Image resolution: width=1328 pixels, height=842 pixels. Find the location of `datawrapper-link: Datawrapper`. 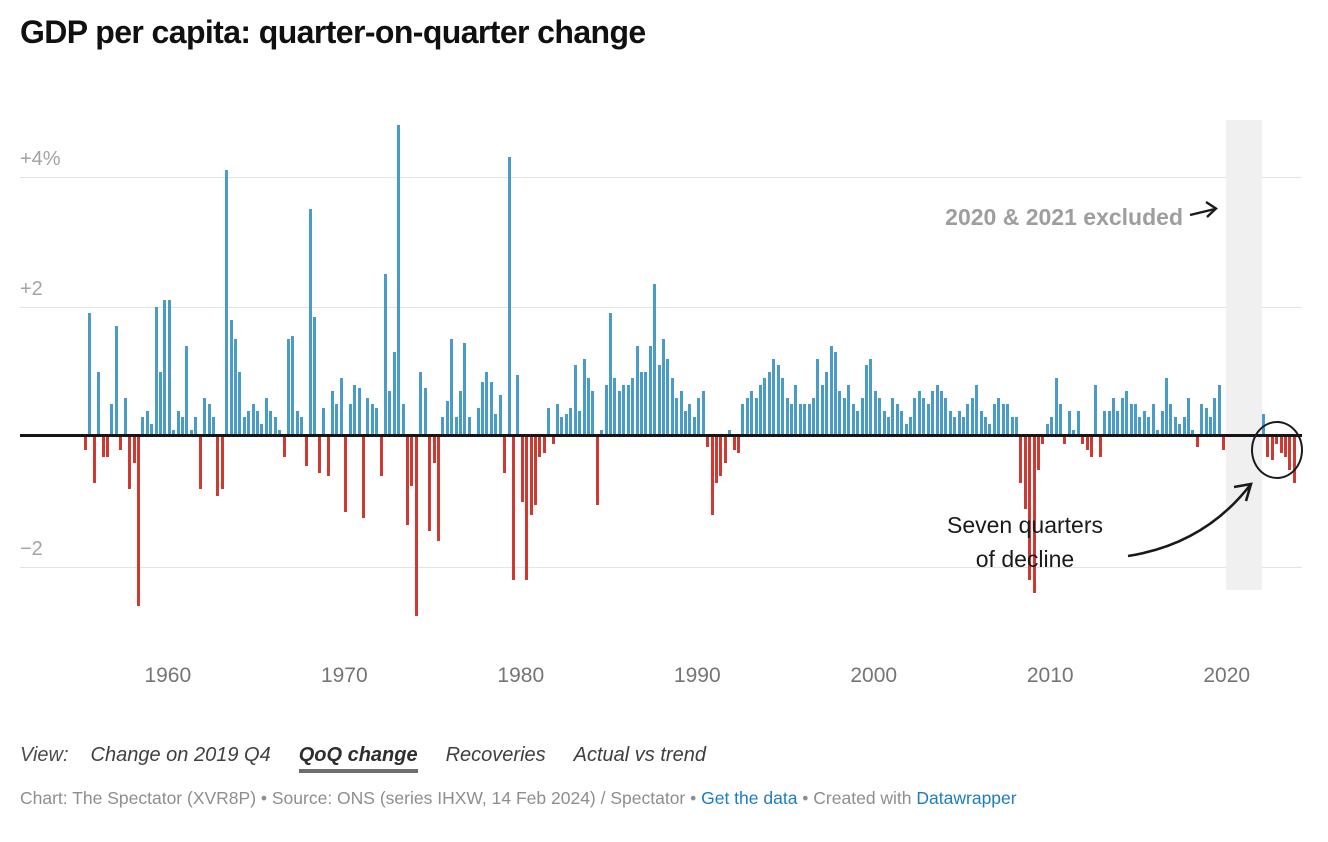

datawrapper-link: Datawrapper is located at coordinates (966, 798).